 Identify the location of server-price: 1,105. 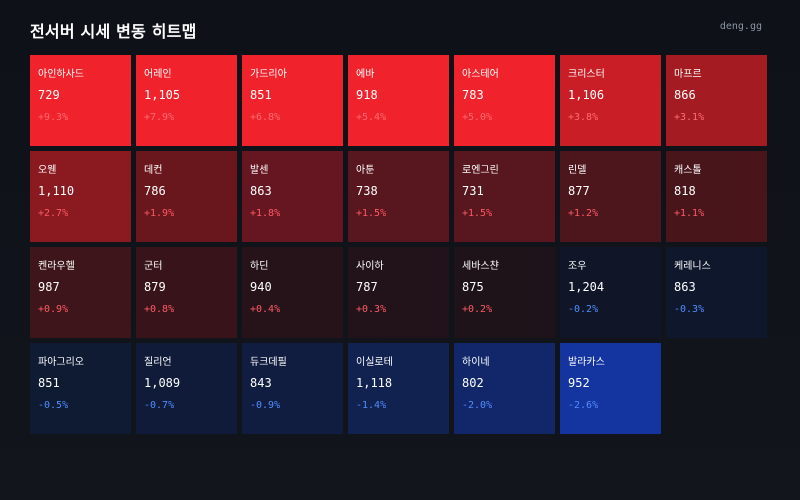
(162, 95).